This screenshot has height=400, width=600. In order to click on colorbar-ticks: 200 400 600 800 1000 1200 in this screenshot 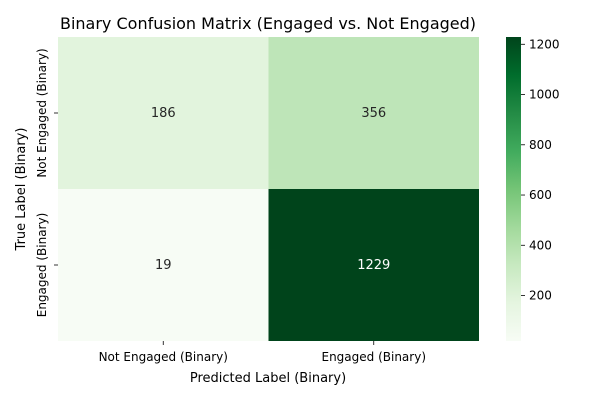, I will do `click(540, 170)`.